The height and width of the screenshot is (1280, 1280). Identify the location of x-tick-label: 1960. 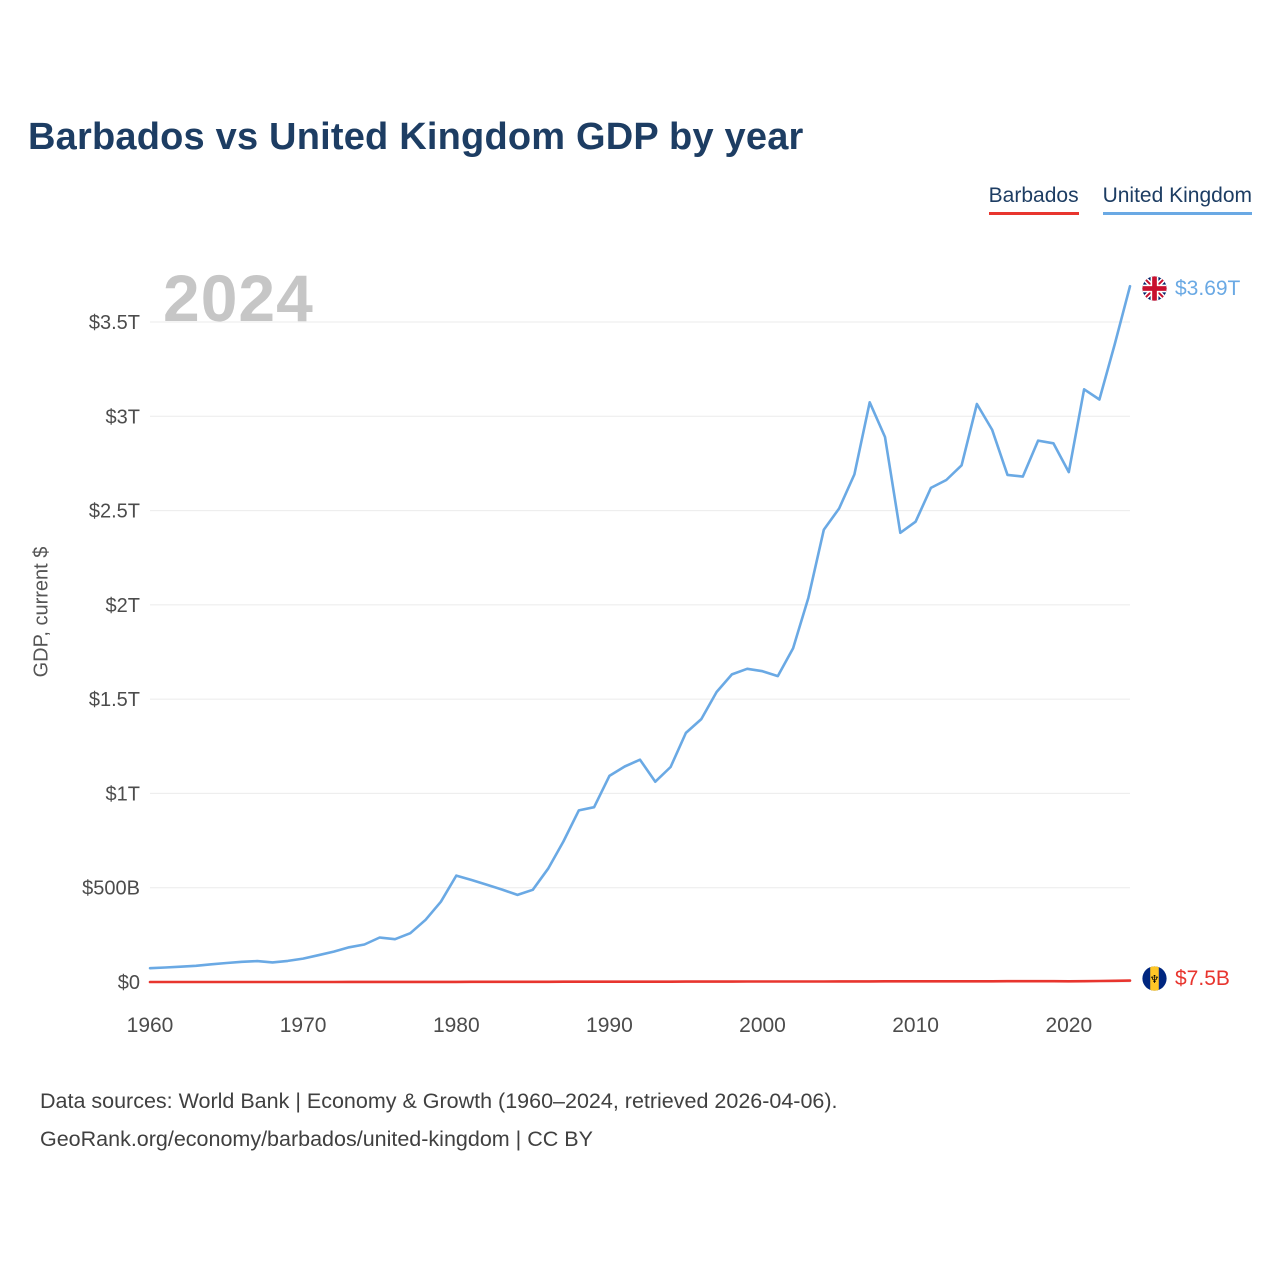
(150, 1025).